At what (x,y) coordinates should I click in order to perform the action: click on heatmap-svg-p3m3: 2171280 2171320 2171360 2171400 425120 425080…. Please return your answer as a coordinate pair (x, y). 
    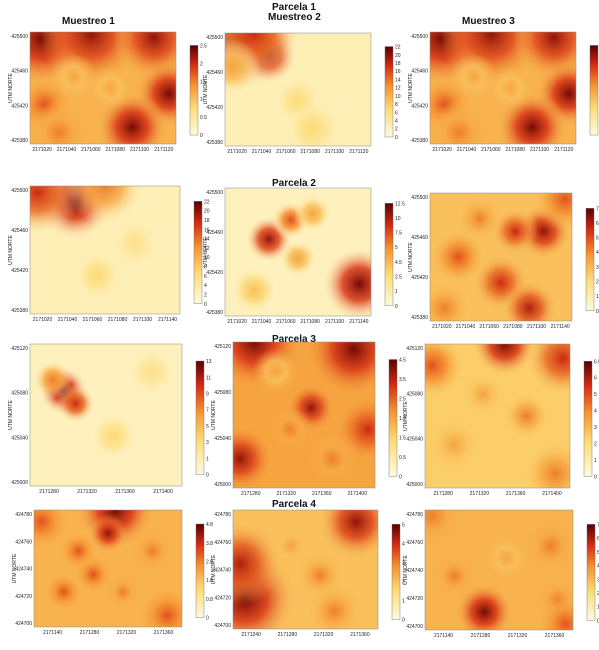
    Looking at the image, I should click on (501, 420).